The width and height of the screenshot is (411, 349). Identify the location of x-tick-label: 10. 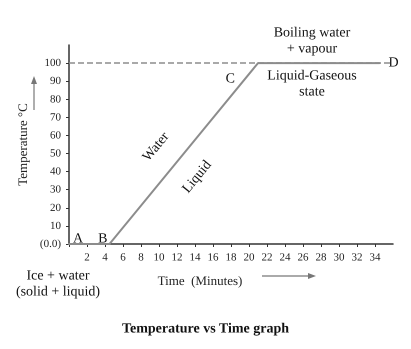
(159, 258).